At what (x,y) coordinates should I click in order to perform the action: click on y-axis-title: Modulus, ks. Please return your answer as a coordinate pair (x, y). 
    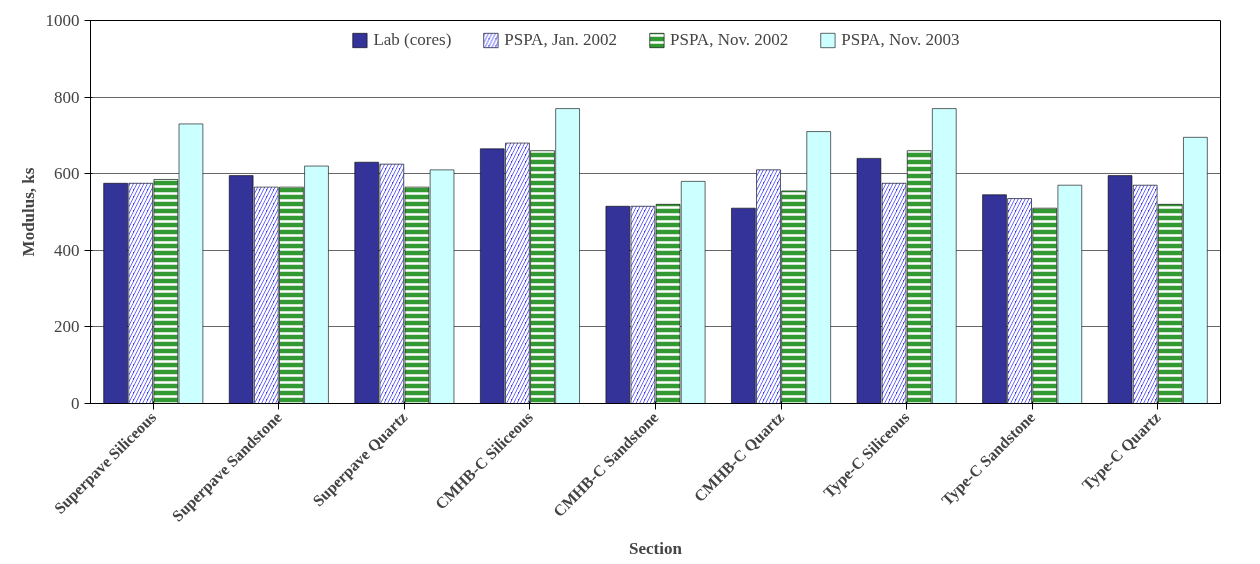
    Looking at the image, I should click on (28, 212).